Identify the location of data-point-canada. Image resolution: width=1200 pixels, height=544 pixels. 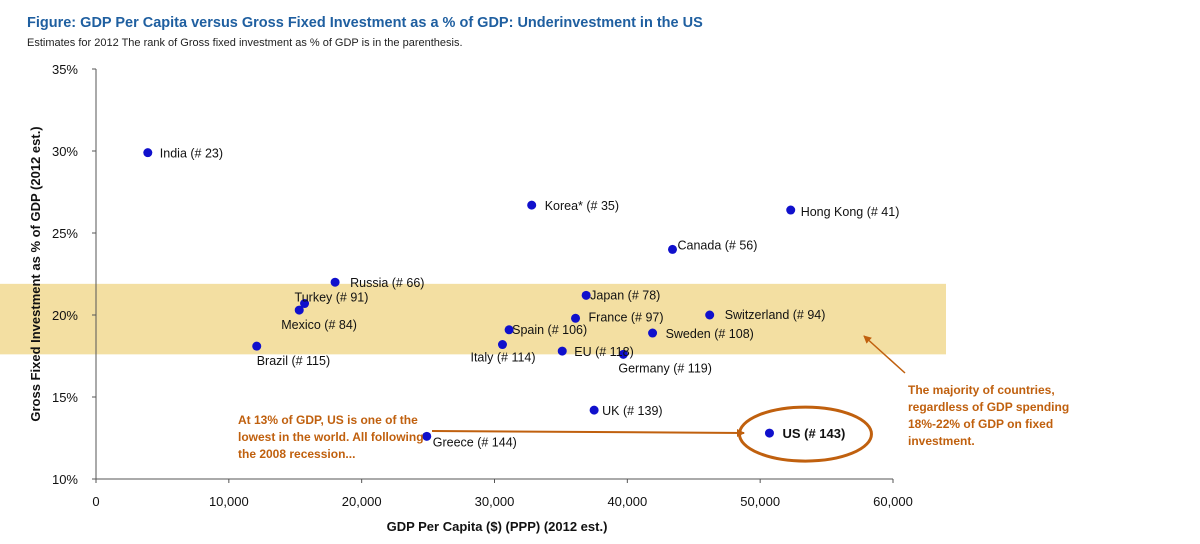
(672, 249).